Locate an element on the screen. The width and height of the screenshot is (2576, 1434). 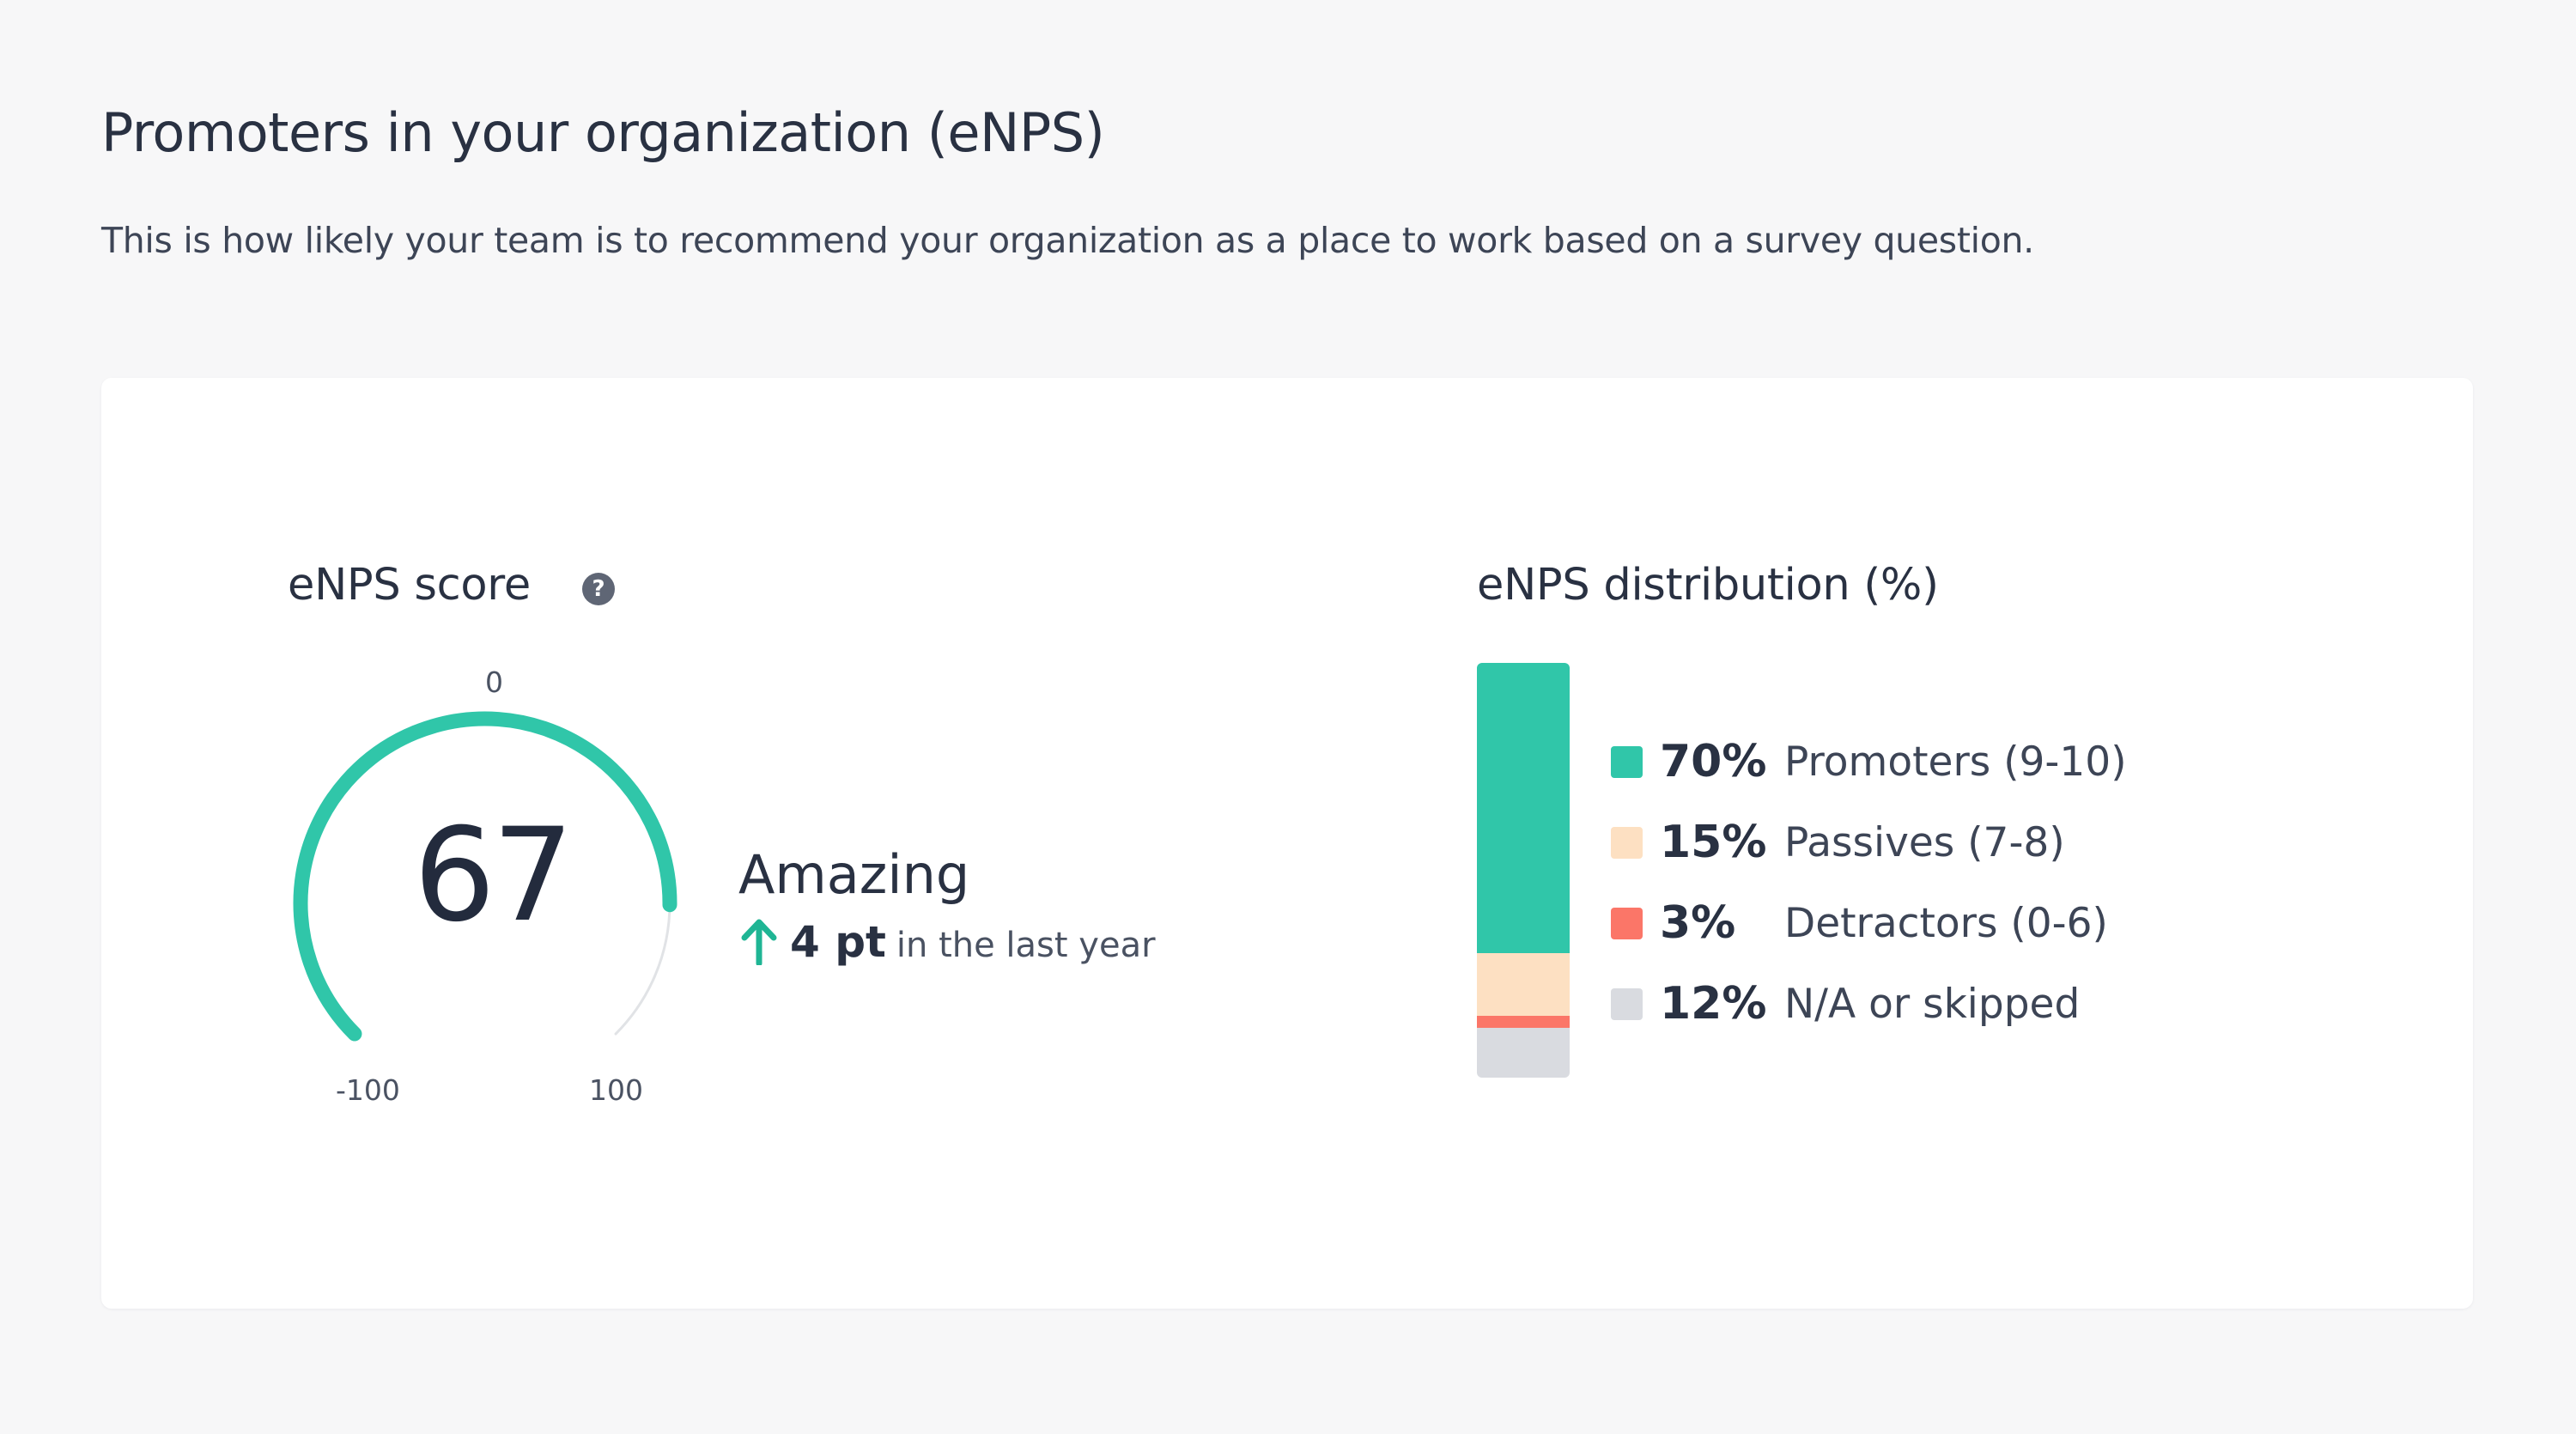
legend-item-detractors: 3% Detractors (0-6) is located at coordinates (1869, 923).